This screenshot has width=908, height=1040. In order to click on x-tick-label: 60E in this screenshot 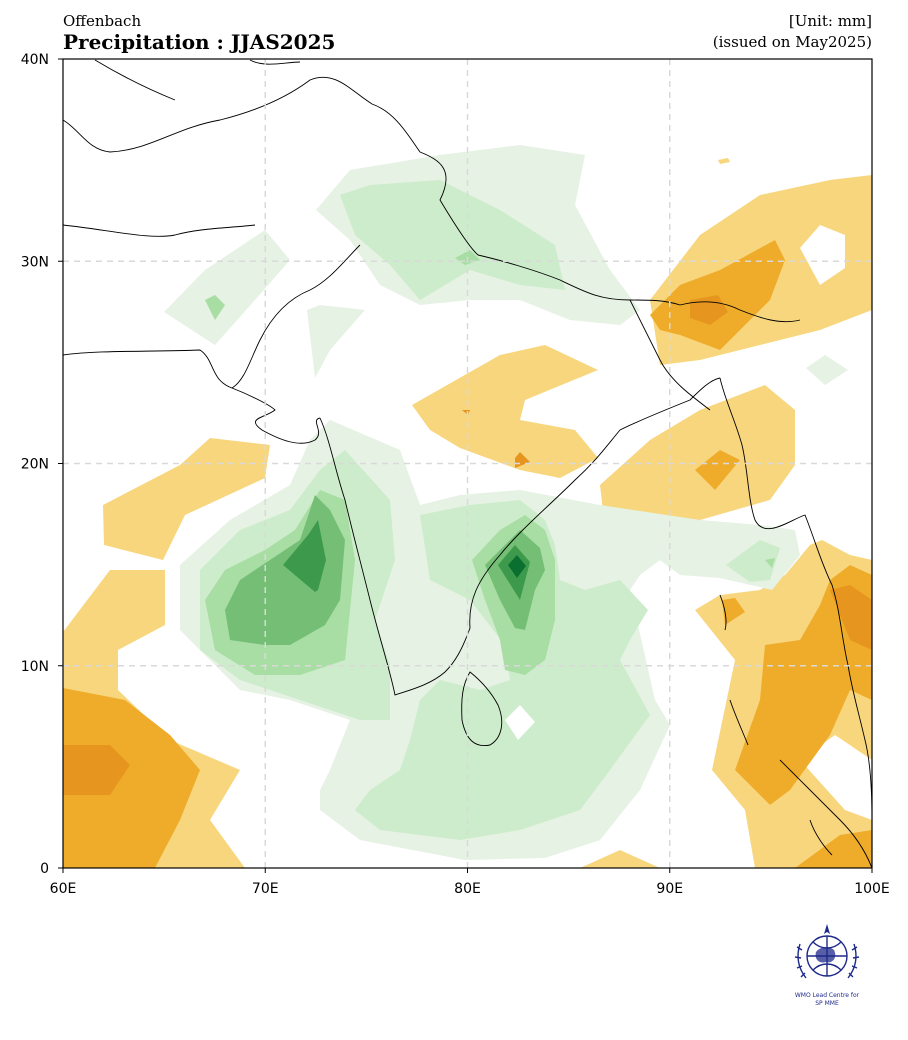, I will do `click(63, 889)`.